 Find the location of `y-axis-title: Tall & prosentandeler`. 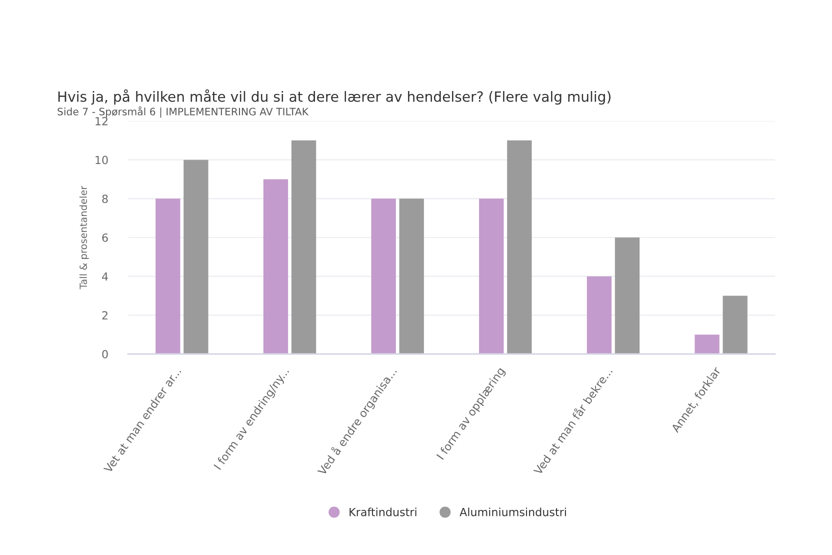

y-axis-title: Tall & prosentandeler is located at coordinates (84, 238).